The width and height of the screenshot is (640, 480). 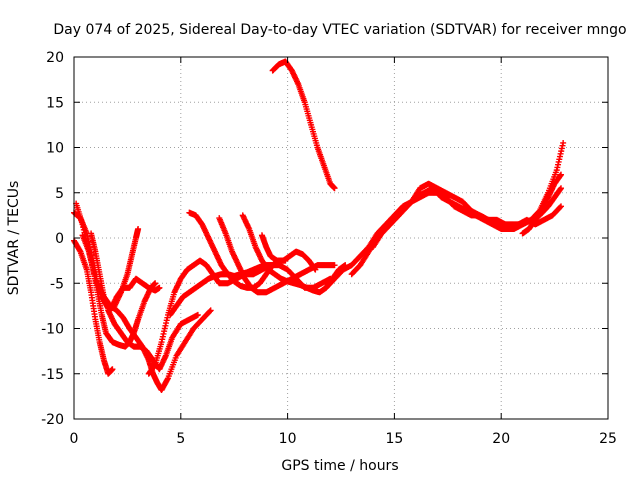 I want to click on y-tick-label: -20, so click(x=52, y=420).